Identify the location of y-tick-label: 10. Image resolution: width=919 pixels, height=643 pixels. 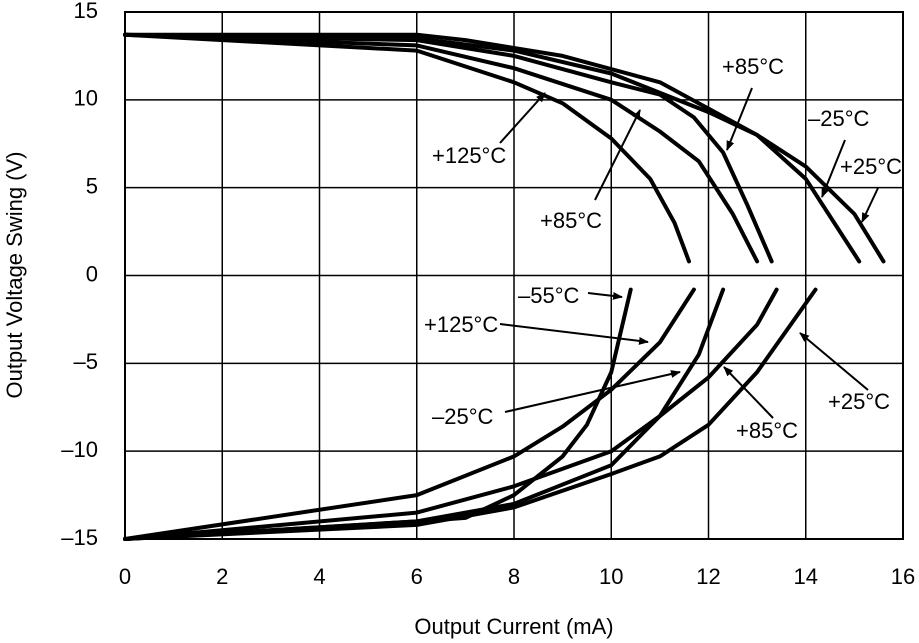
(86, 98).